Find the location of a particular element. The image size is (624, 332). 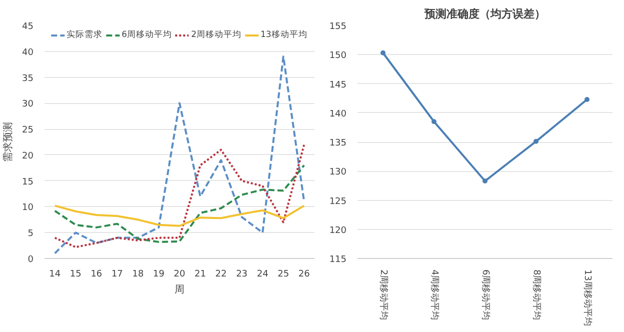

y-tick-label: 45 is located at coordinates (28, 27).